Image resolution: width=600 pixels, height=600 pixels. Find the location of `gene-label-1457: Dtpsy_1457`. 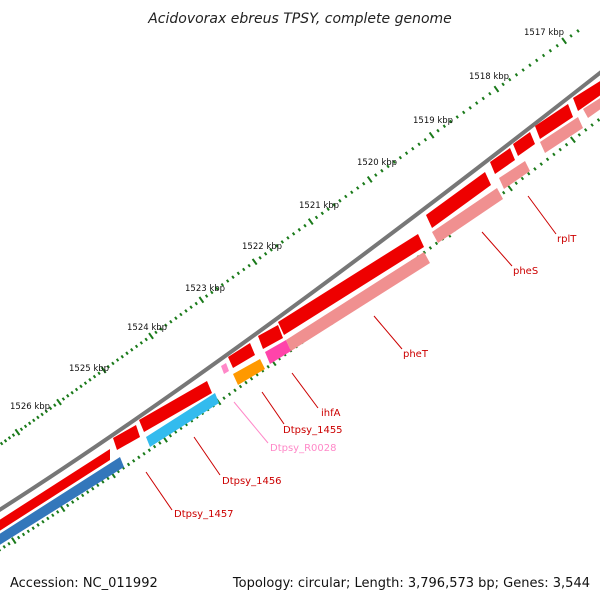

gene-label-1457: Dtpsy_1457 is located at coordinates (204, 514).